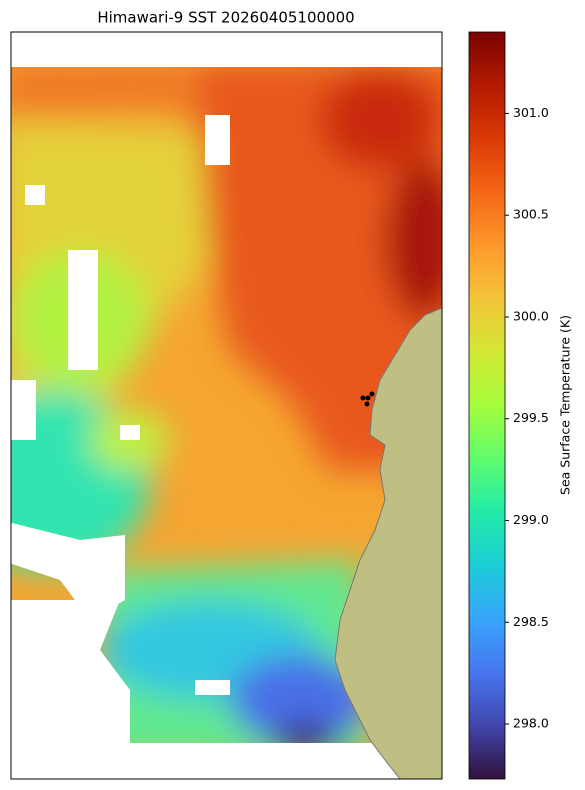  I want to click on colorbar-tick-label: 299.0, so click(531, 519).